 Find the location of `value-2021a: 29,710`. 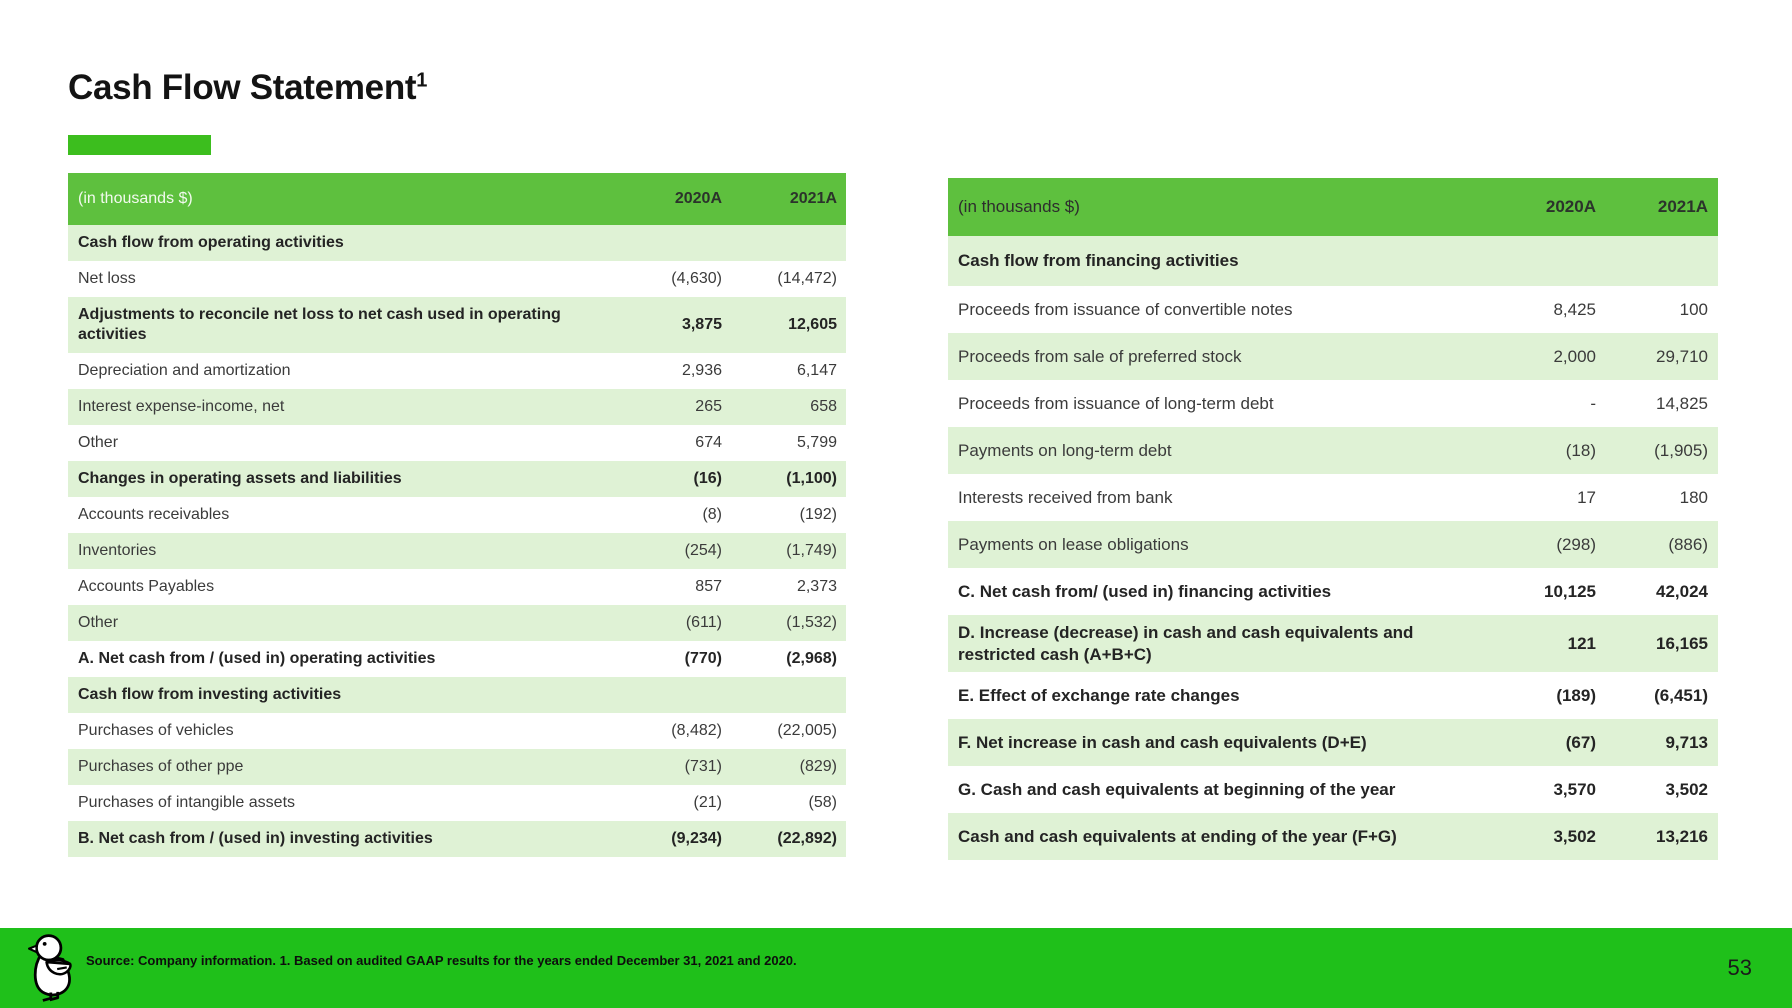

value-2021a: 29,710 is located at coordinates (1682, 356).